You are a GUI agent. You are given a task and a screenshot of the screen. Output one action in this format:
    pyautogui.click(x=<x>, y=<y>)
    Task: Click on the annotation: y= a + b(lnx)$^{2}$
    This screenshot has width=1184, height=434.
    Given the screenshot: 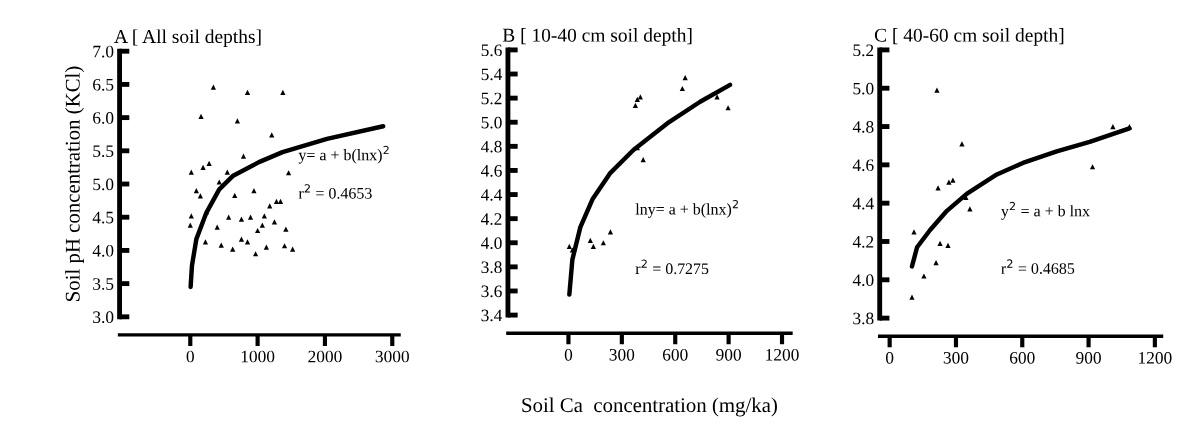 What is the action you would take?
    pyautogui.click(x=343, y=154)
    